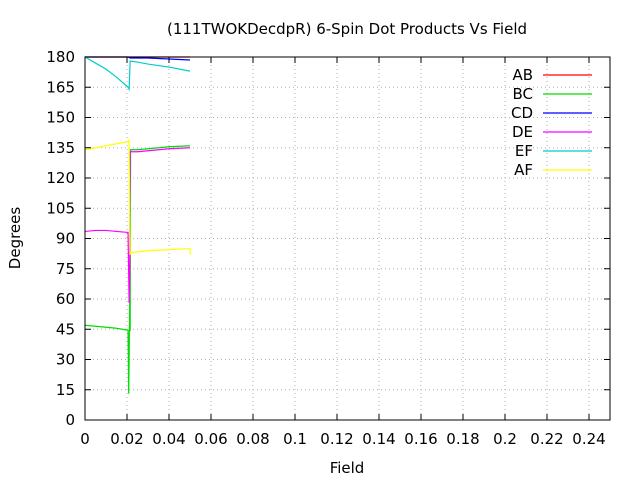 Image resolution: width=640 pixels, height=480 pixels. I want to click on series-layer, so click(138, 225).